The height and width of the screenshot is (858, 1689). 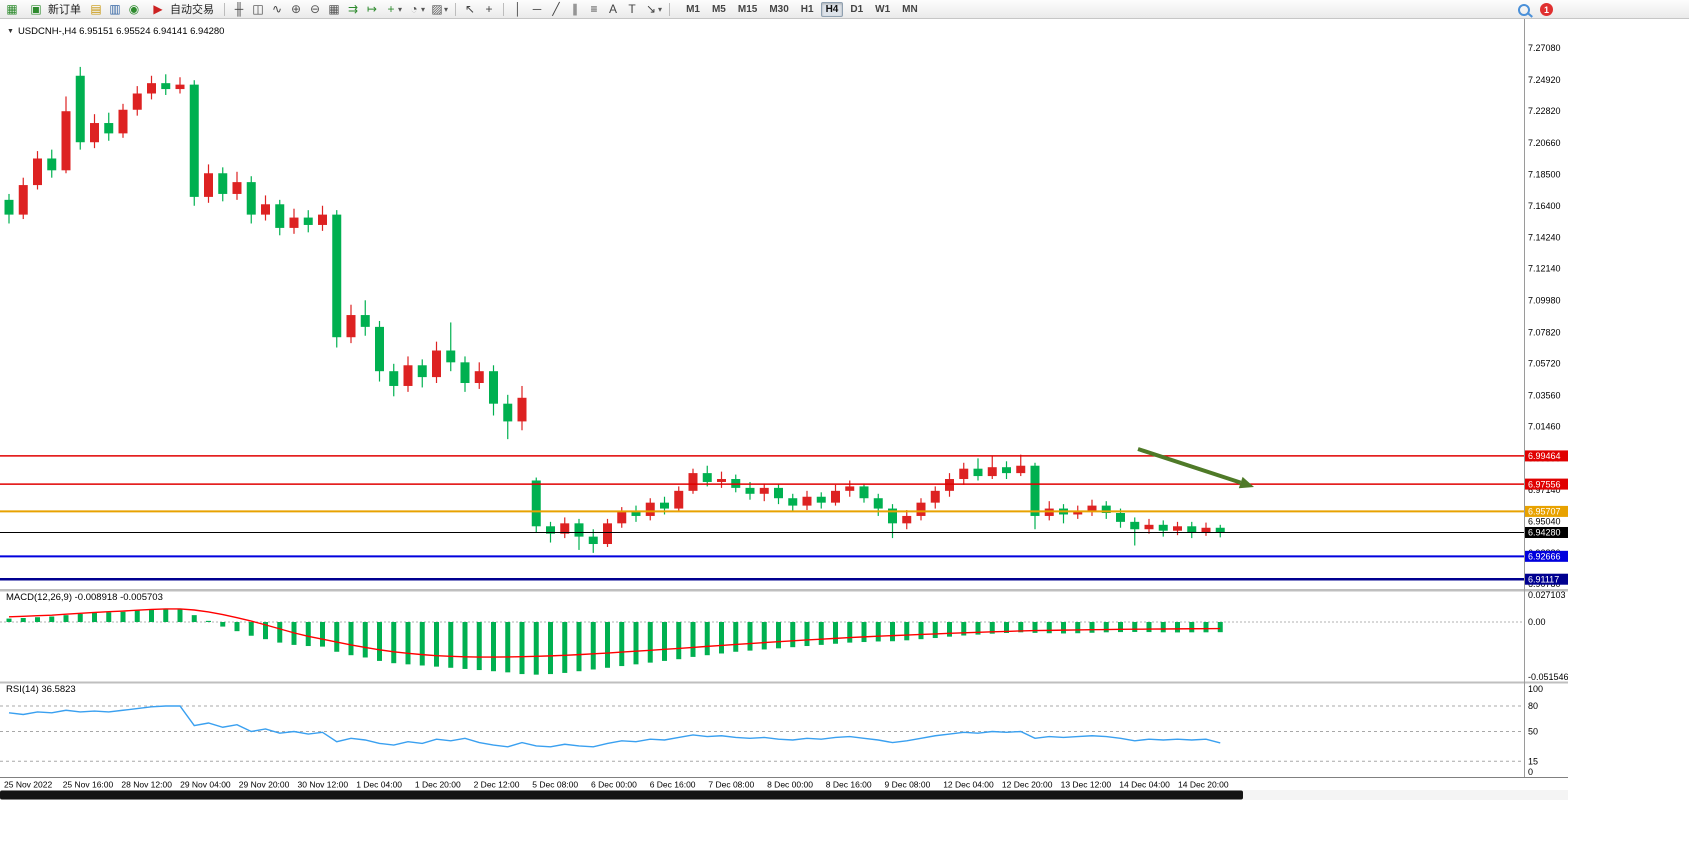 I want to click on svg-text: 7.05720, so click(x=1544, y=364).